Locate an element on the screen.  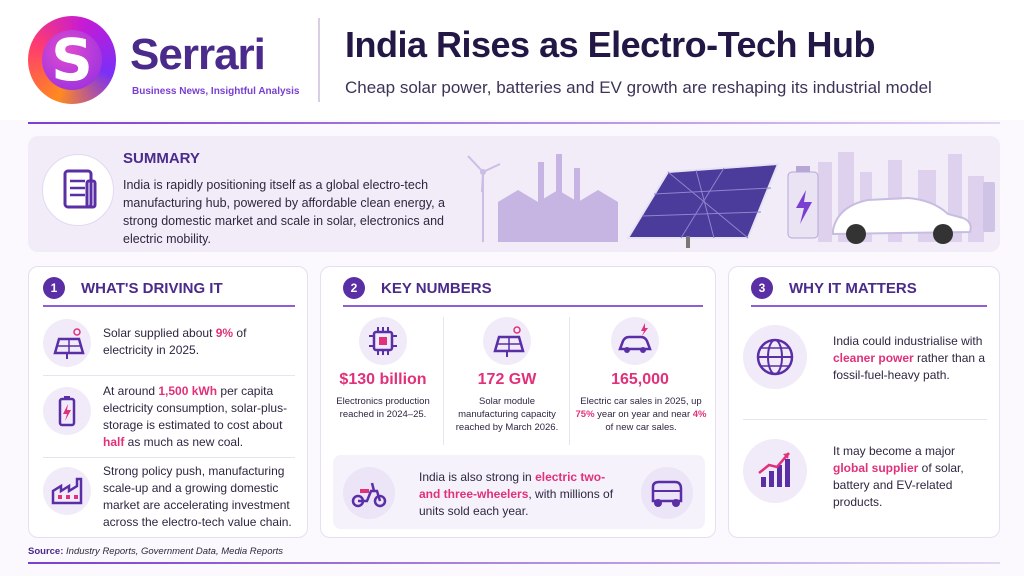
brand-name: Serrari is located at coordinates (198, 54).